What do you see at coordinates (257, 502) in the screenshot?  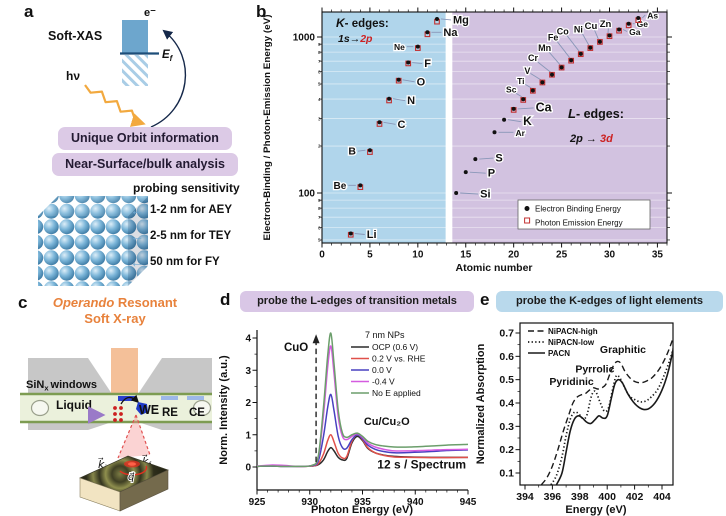 I see `svg-text: 925` at bounding box center [257, 502].